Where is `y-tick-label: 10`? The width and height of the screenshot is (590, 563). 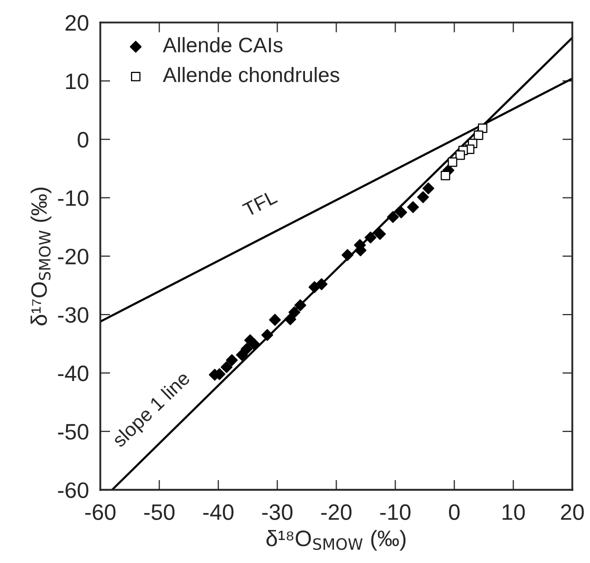
y-tick-label: 10 is located at coordinates (77, 81).